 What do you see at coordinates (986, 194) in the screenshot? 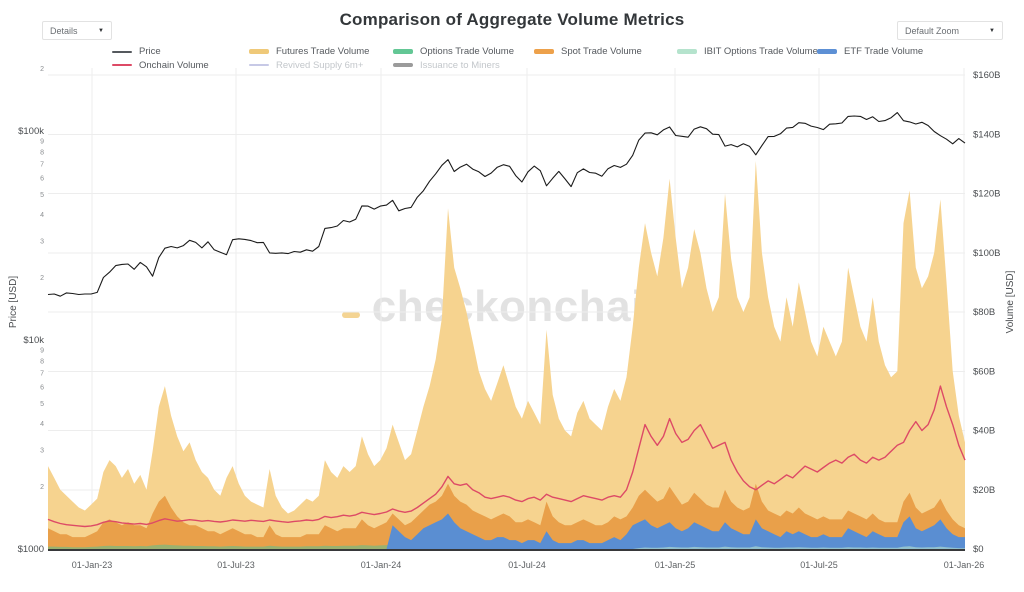
I see `svg-text: $120B` at bounding box center [986, 194].